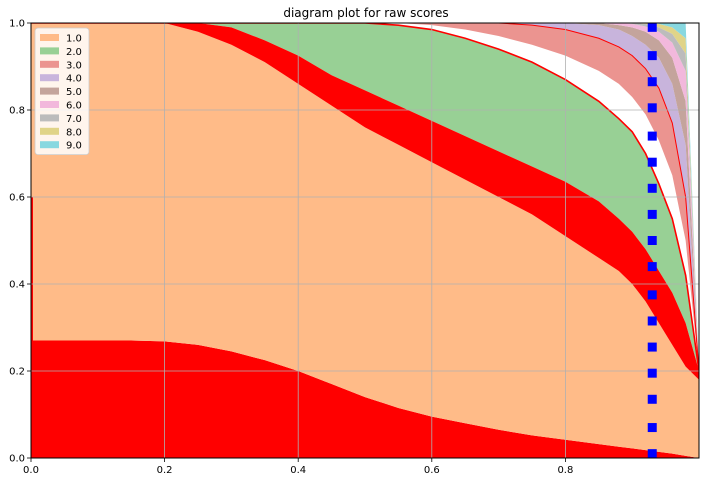  I want to click on y-tick-label-3: 0.6, so click(17, 198).